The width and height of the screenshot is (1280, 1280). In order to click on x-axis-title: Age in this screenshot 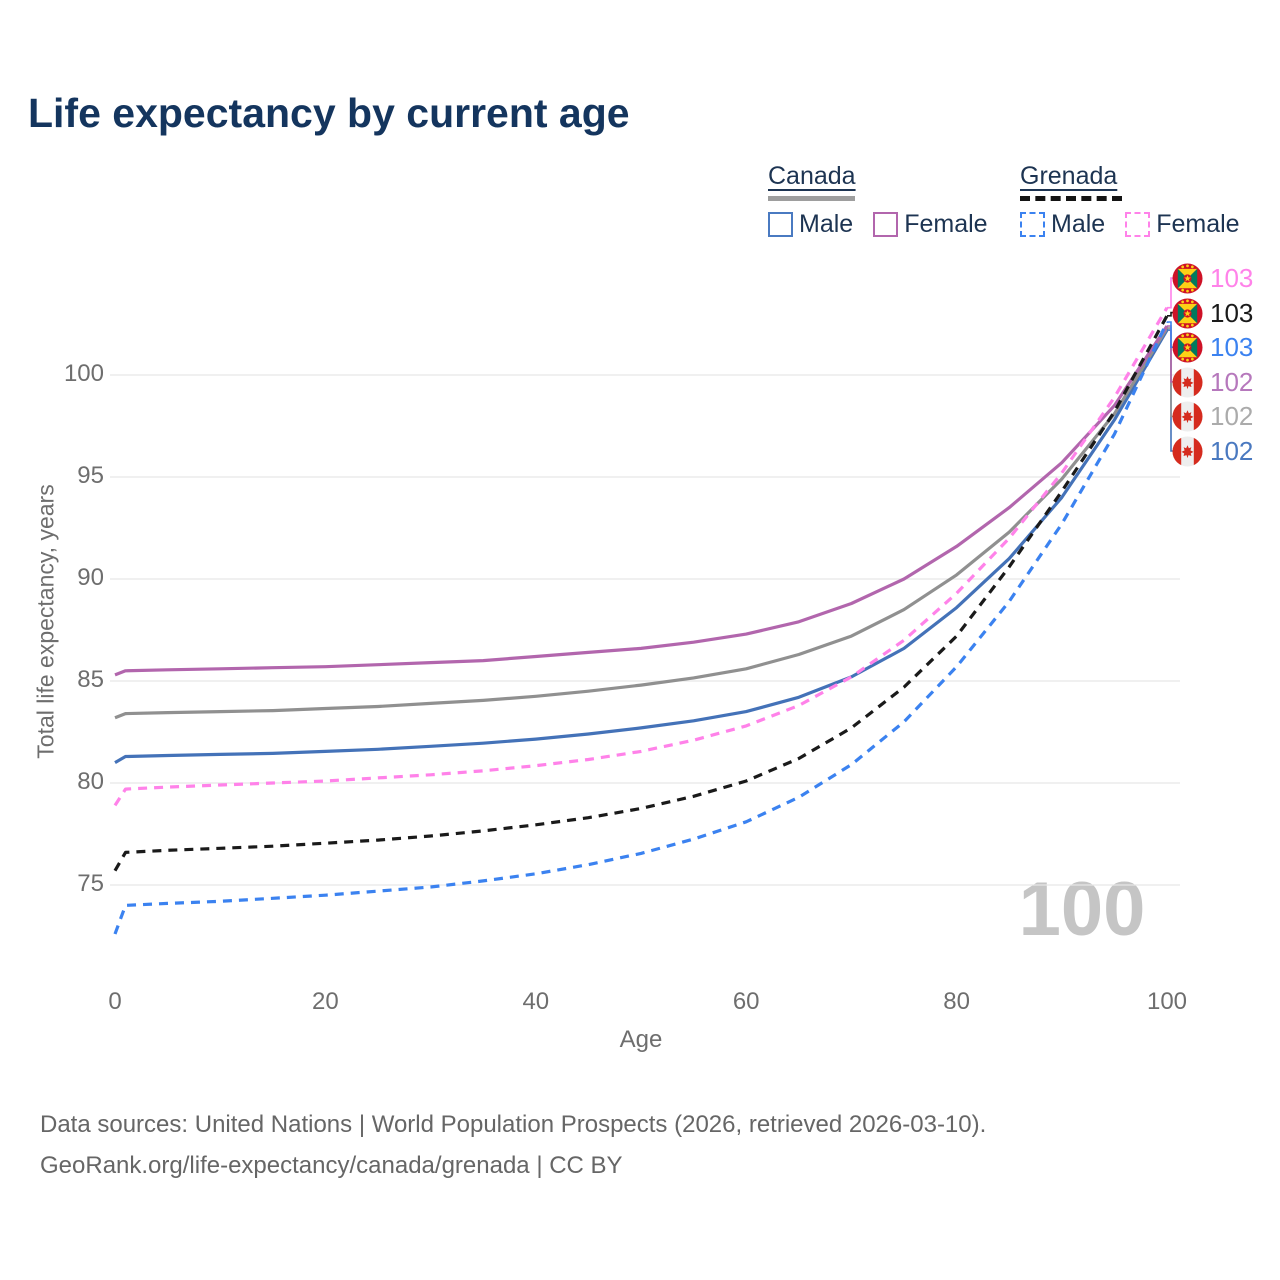, I will do `click(641, 1039)`.